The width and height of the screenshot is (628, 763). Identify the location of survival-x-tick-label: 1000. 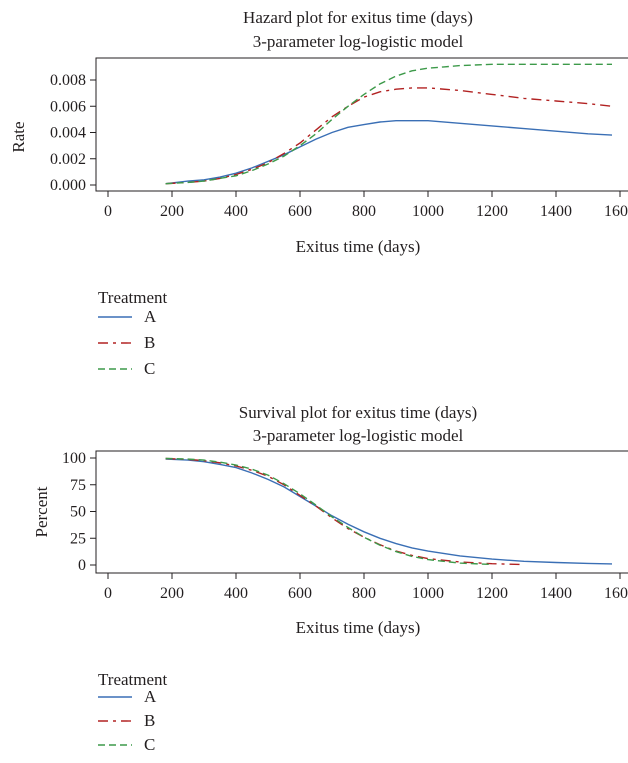
(428, 593).